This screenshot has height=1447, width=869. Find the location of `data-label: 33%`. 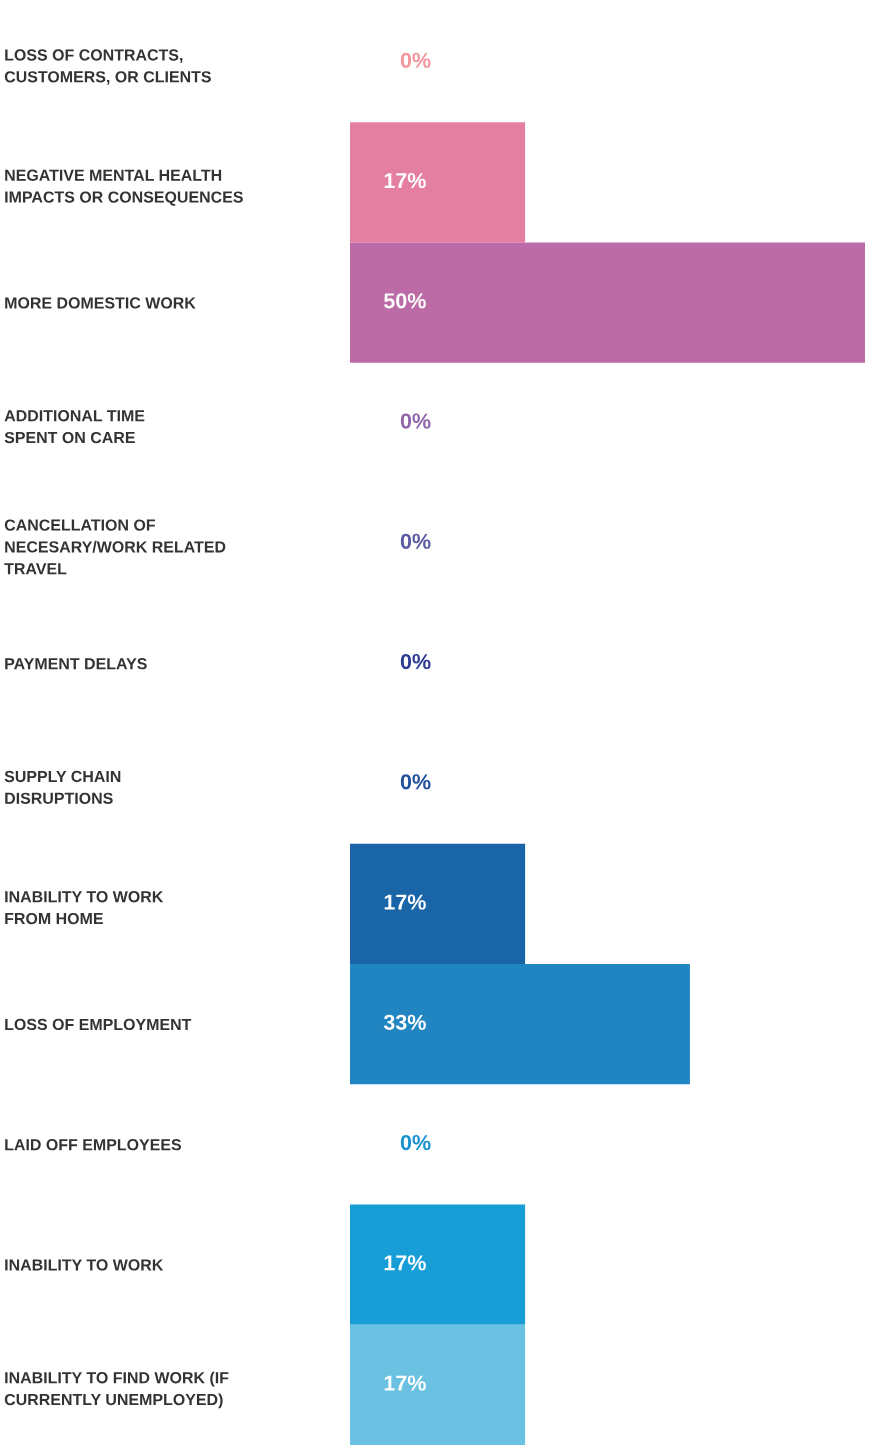

data-label: 33% is located at coordinates (404, 1022).